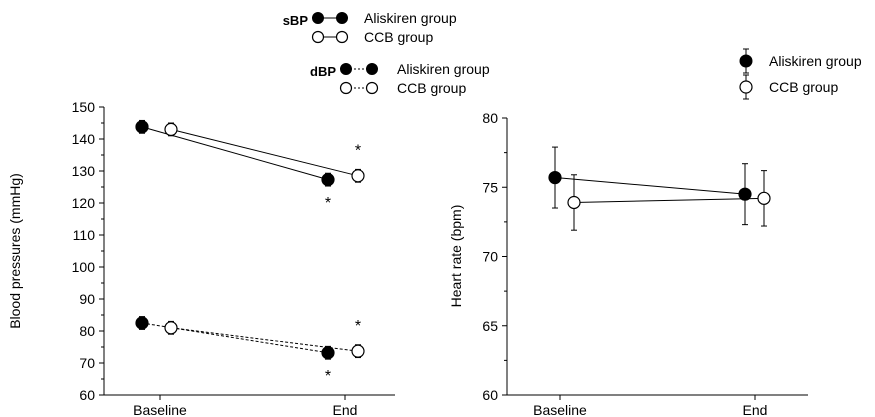  I want to click on legend-key-dbp: dBP, so click(323, 71).